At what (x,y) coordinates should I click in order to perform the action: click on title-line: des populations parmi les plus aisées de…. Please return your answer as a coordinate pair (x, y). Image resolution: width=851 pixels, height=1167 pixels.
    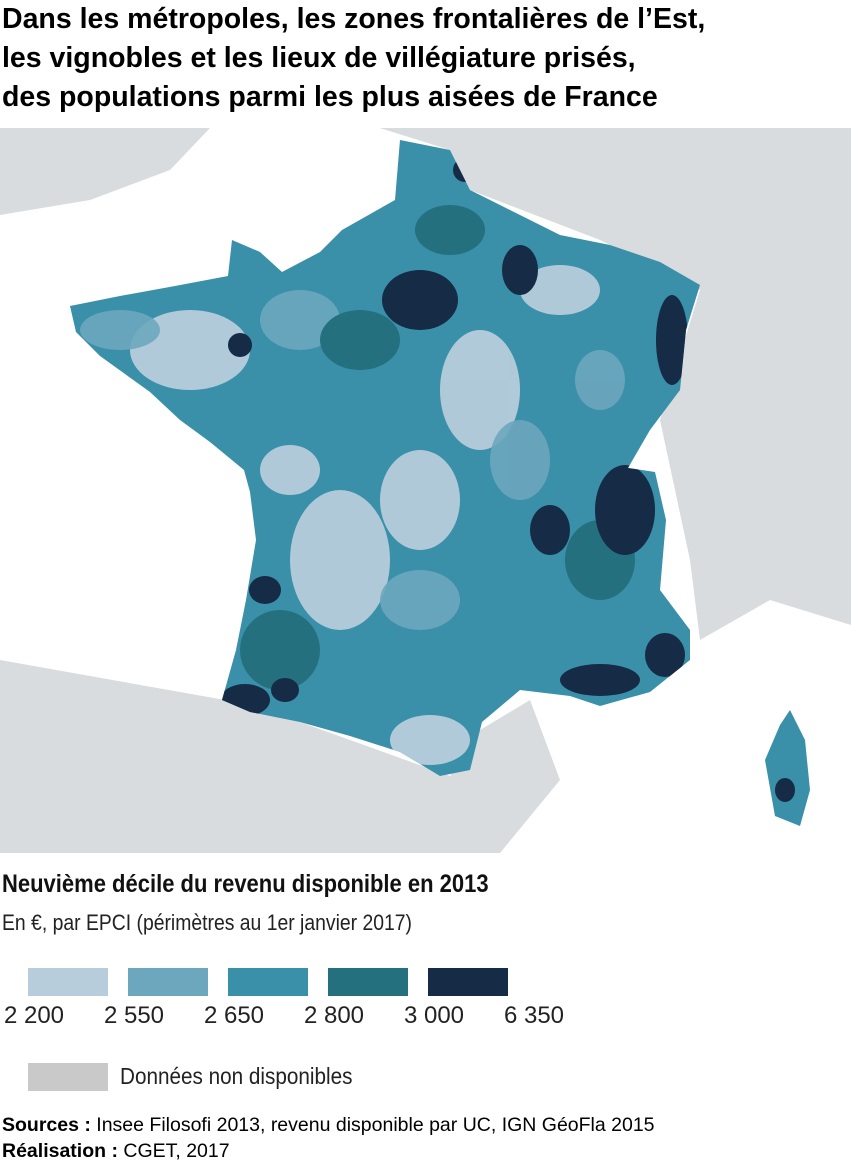
    Looking at the image, I should click on (330, 97).